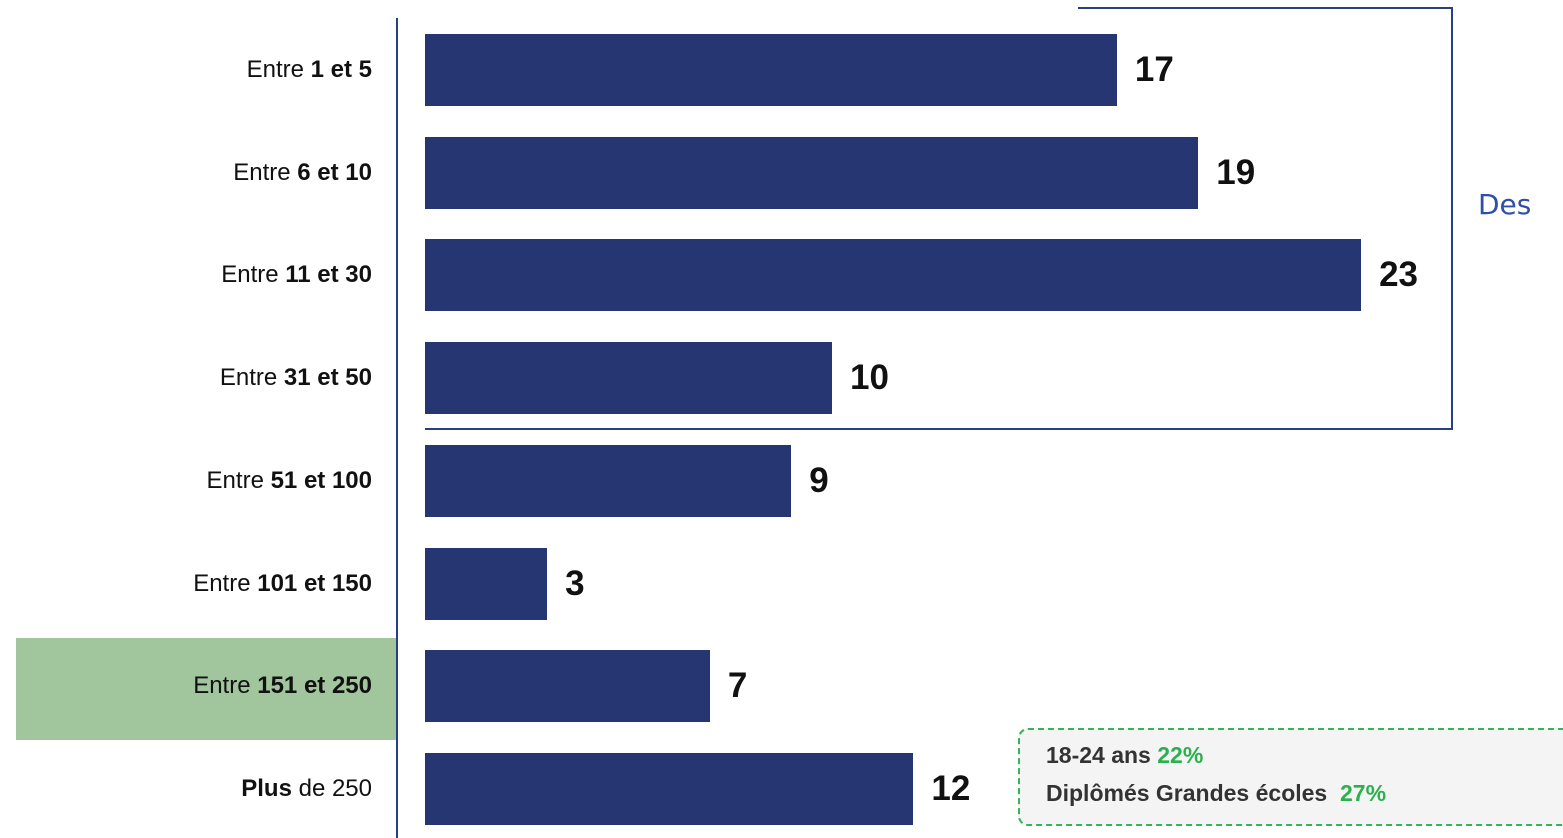  What do you see at coordinates (869, 378) in the screenshot?
I see `bar-value-label: 10` at bounding box center [869, 378].